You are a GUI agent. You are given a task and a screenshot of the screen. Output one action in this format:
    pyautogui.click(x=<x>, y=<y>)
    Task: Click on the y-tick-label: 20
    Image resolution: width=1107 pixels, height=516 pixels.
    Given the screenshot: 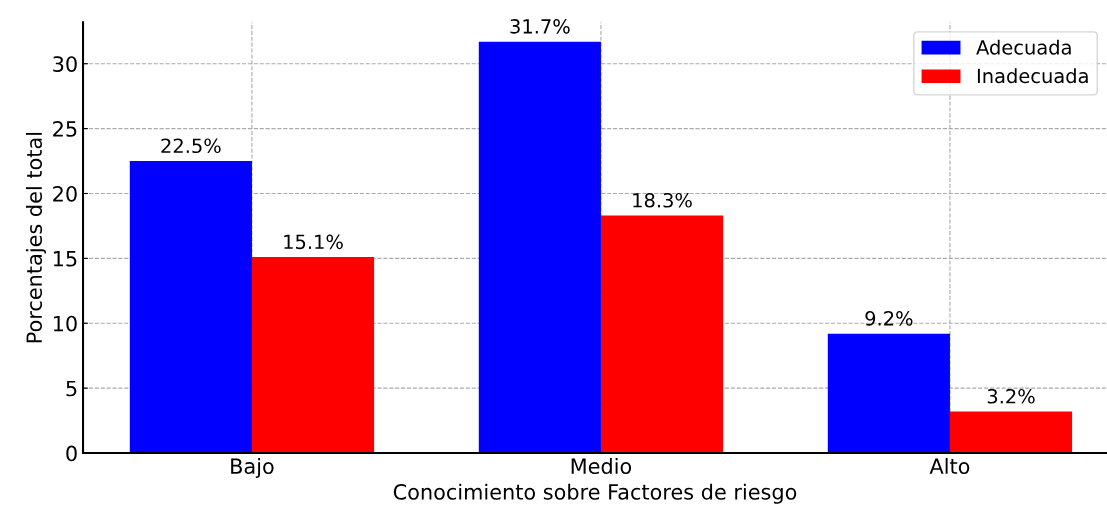 What is the action you would take?
    pyautogui.click(x=65, y=193)
    